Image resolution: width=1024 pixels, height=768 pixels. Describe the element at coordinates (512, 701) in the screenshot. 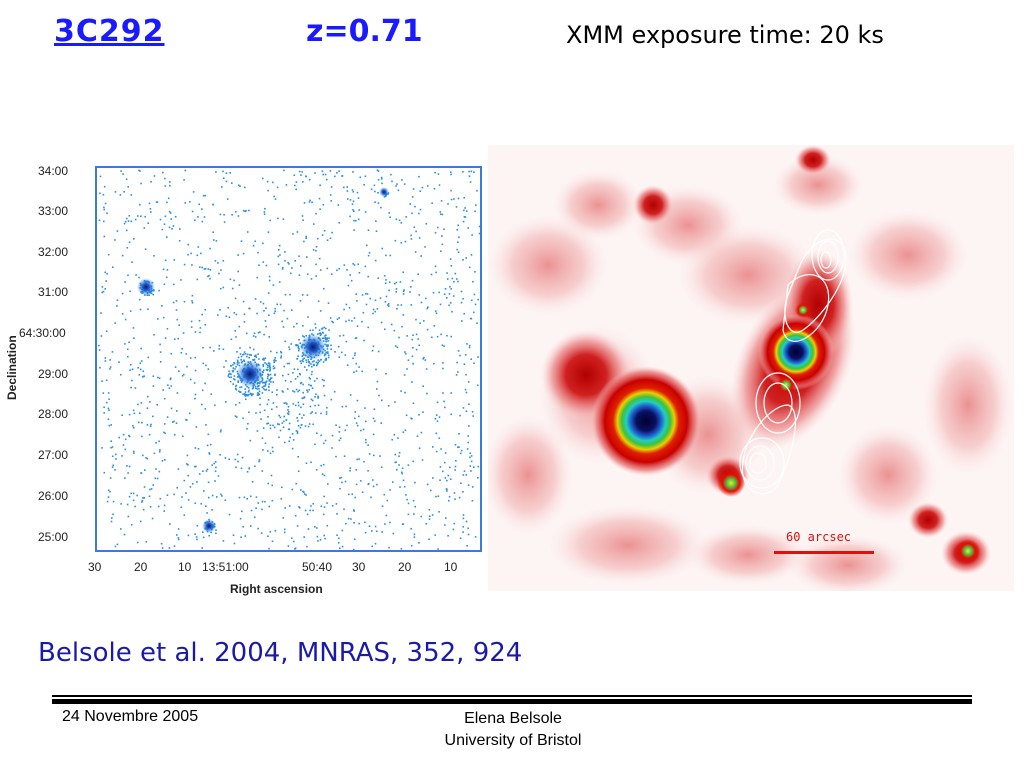

I see `footer-divider-thick` at that location.